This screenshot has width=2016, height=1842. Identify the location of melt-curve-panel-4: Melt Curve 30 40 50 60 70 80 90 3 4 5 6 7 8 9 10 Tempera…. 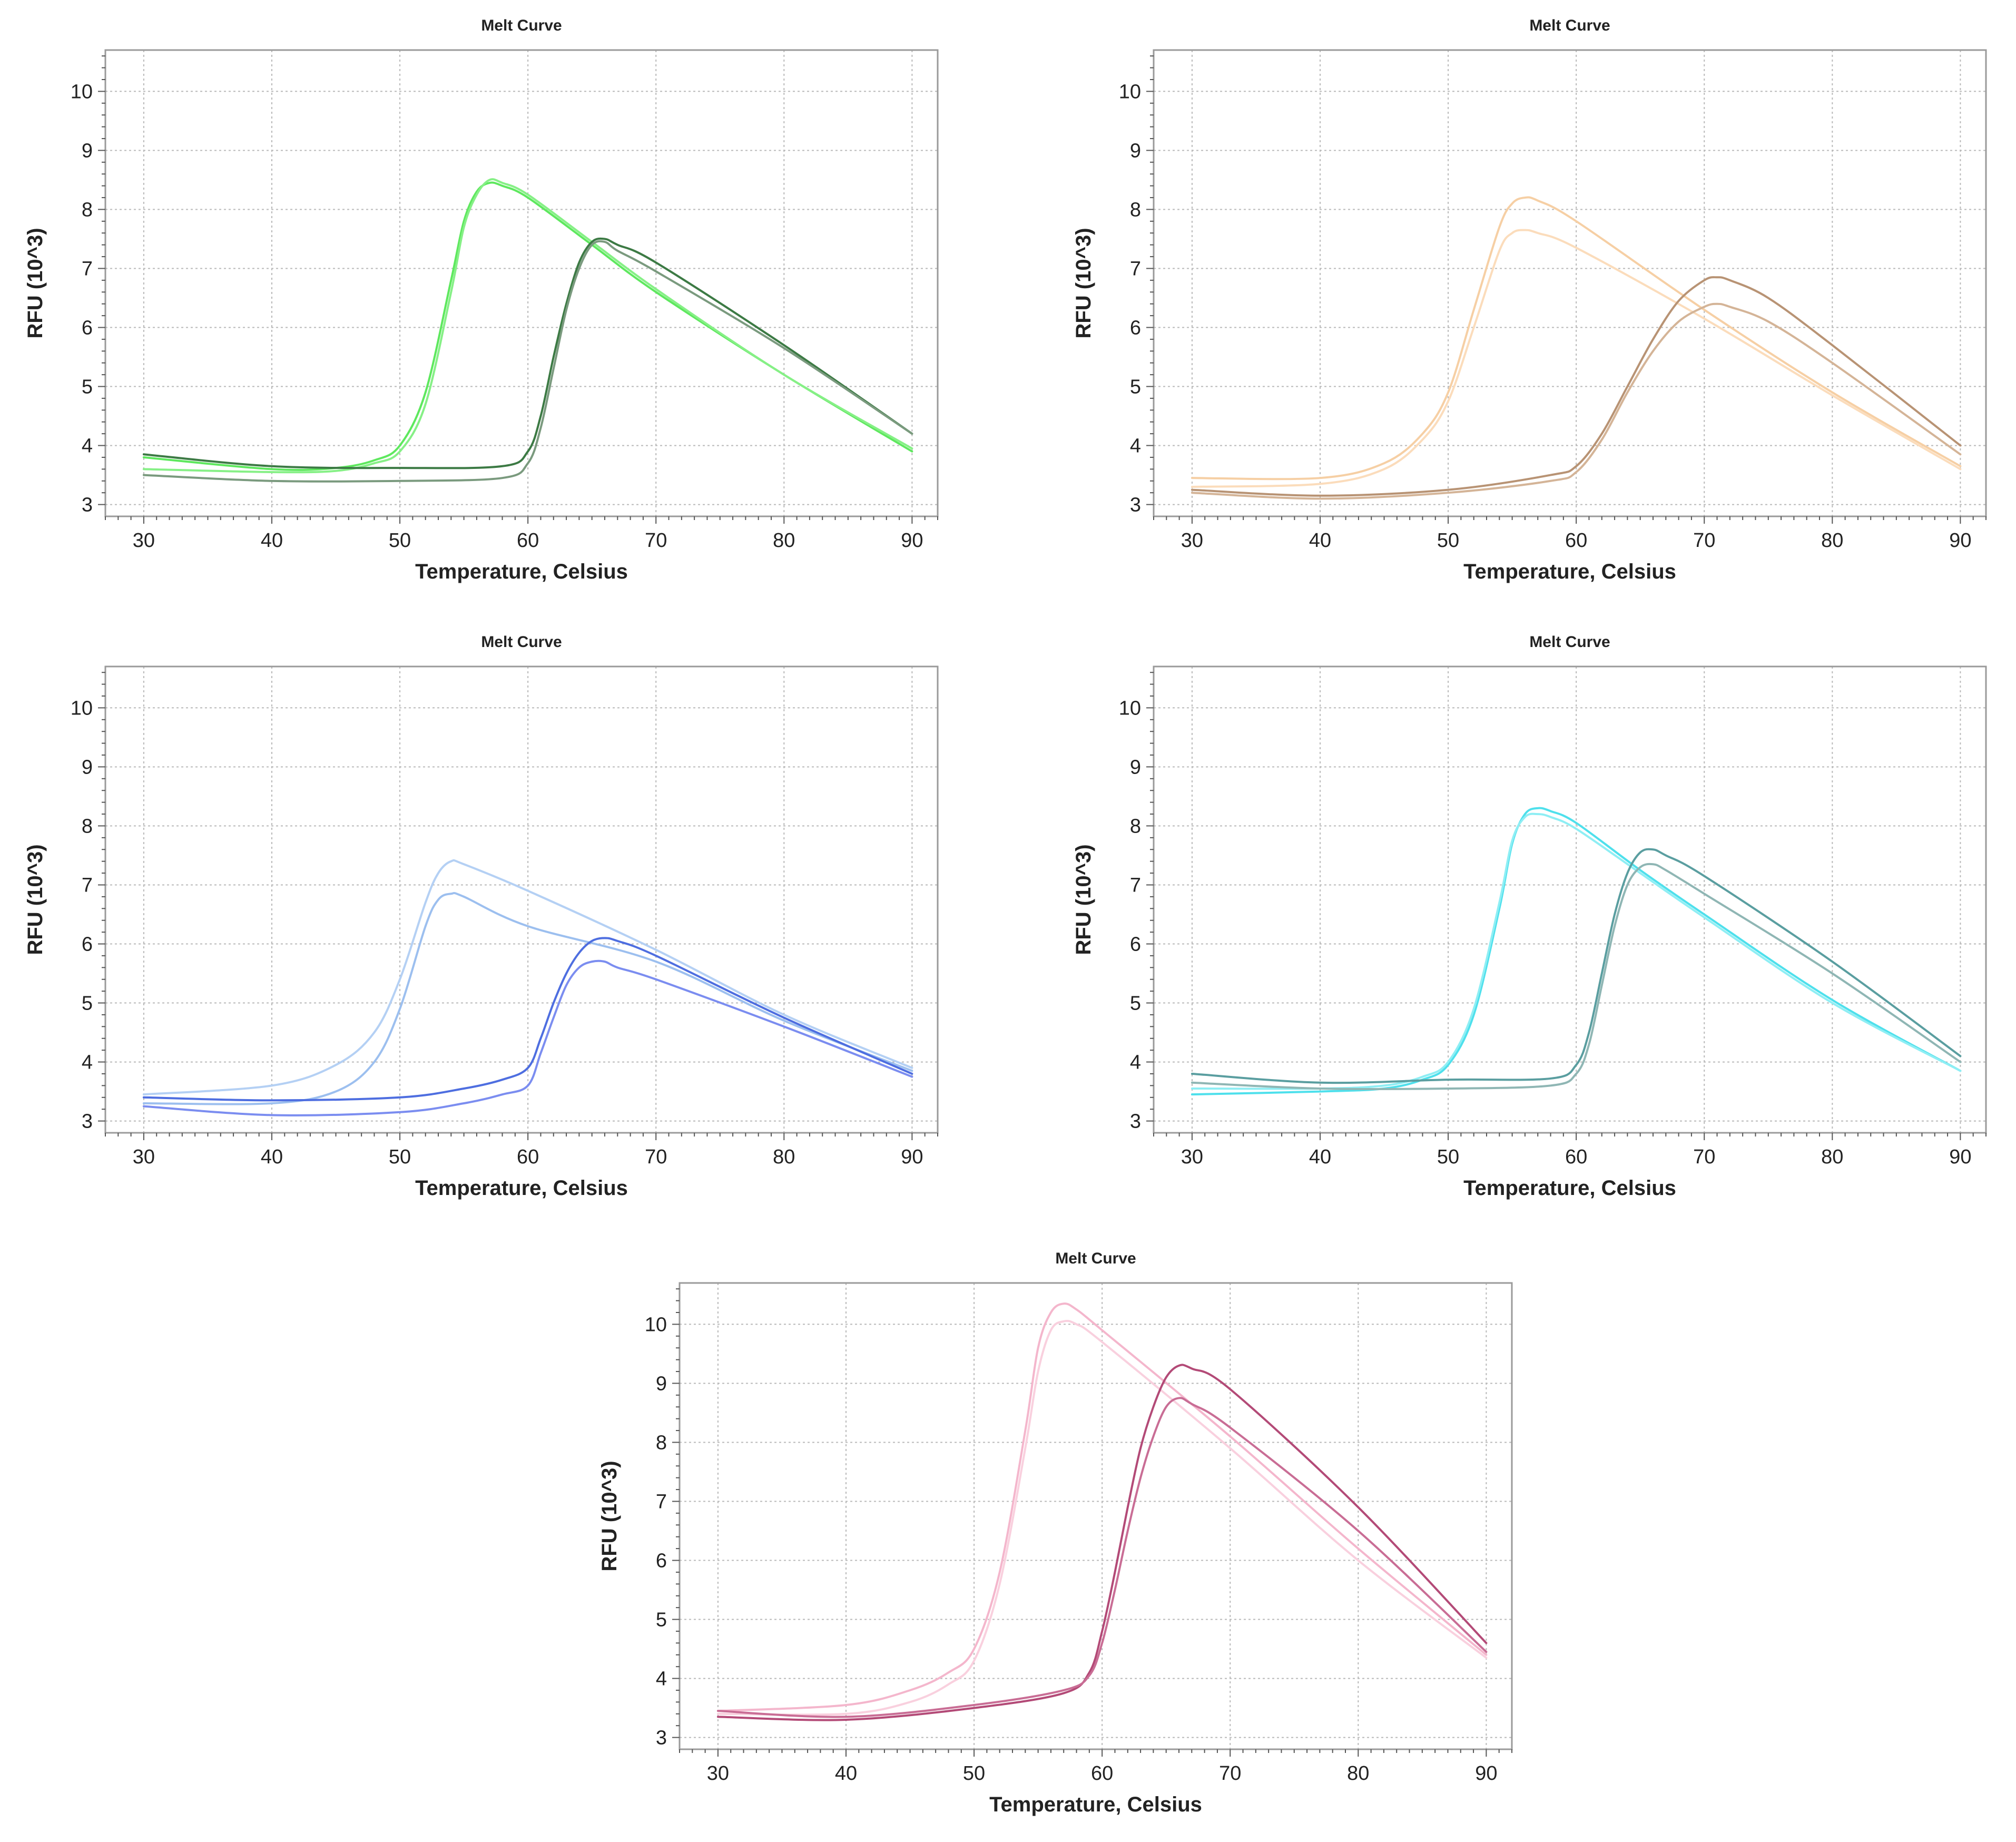
(1540, 917).